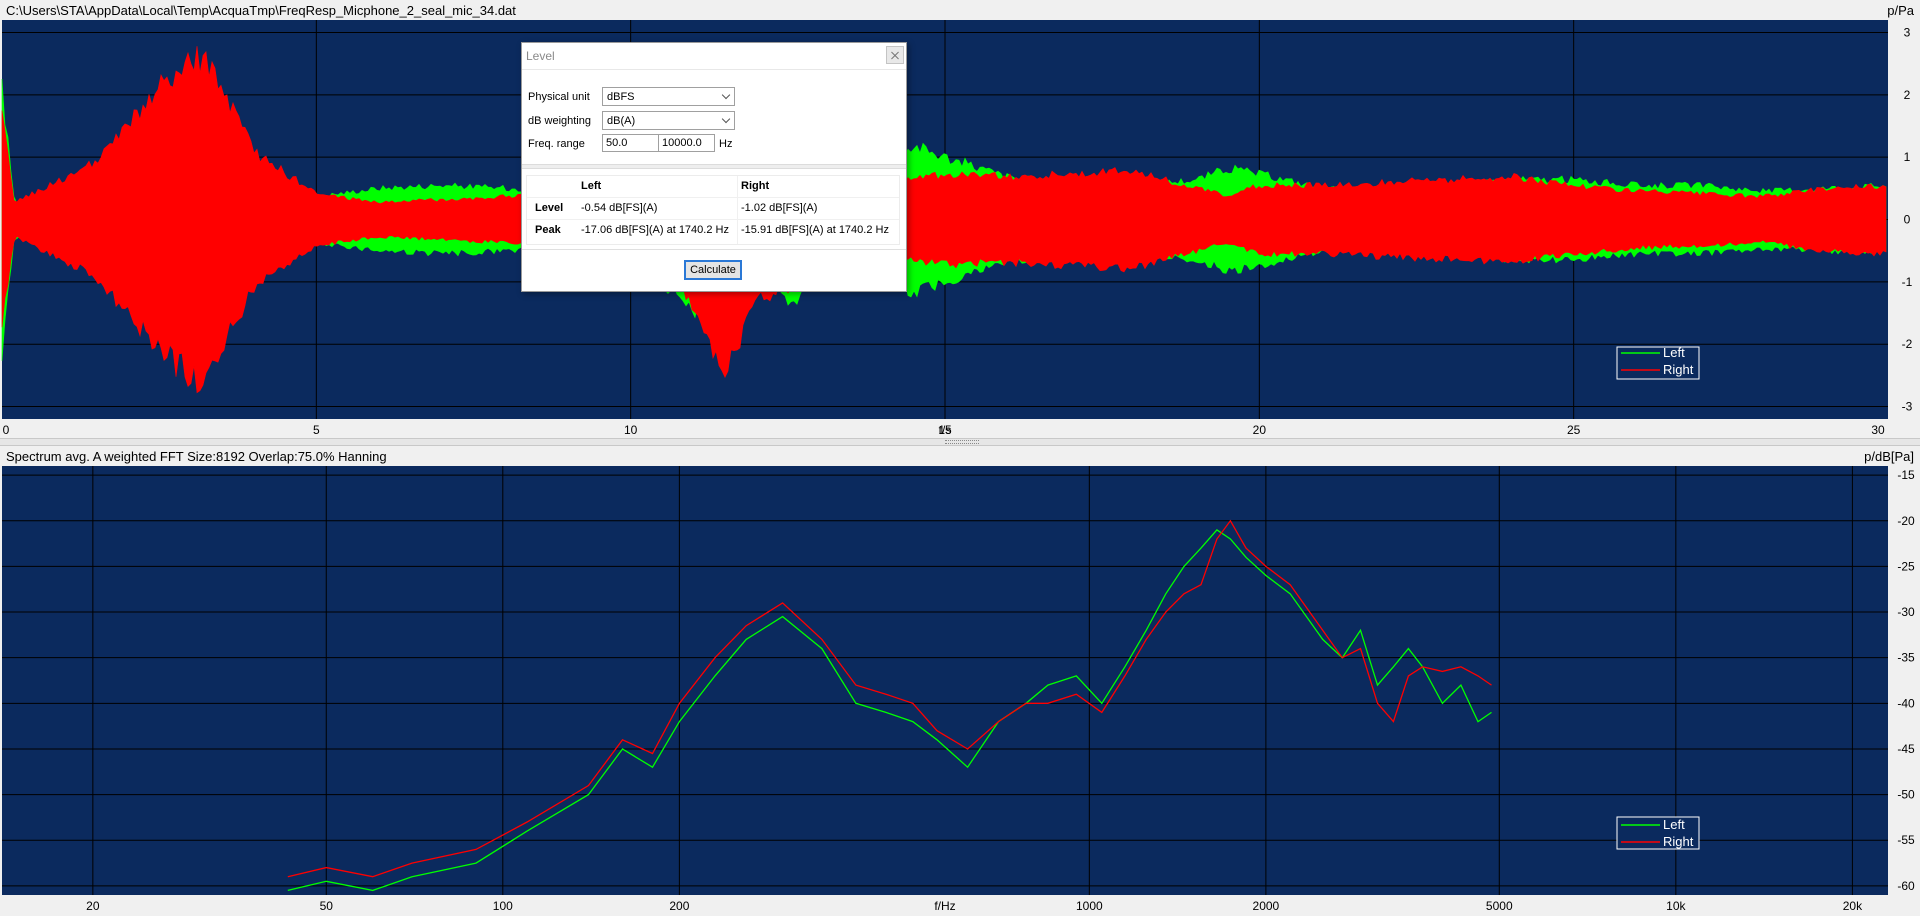 The height and width of the screenshot is (916, 1920). I want to click on top-y-tick: -3, so click(1907, 407).